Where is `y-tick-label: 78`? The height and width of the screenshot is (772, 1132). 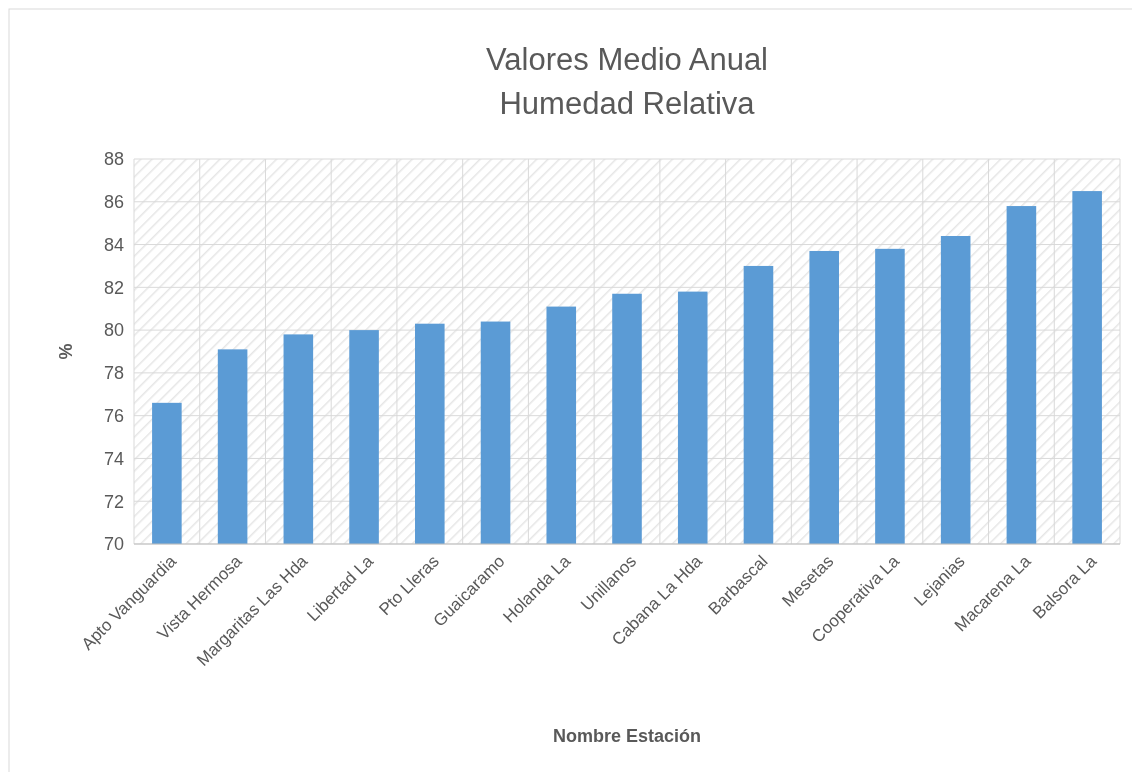 y-tick-label: 78 is located at coordinates (113, 373).